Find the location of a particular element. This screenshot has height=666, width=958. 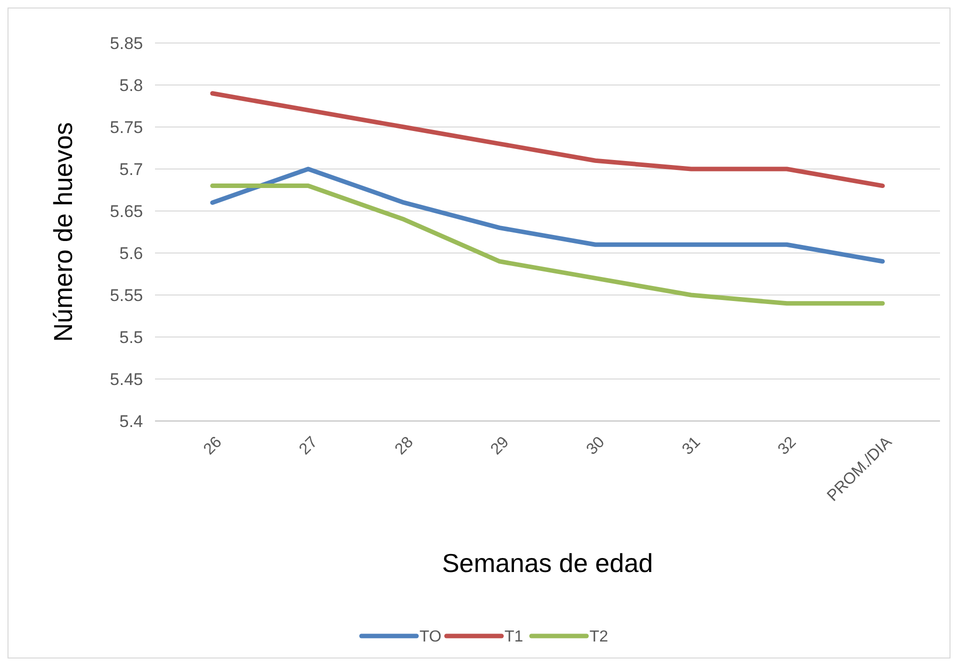

y-tick-label: 5.55 is located at coordinates (126, 295).